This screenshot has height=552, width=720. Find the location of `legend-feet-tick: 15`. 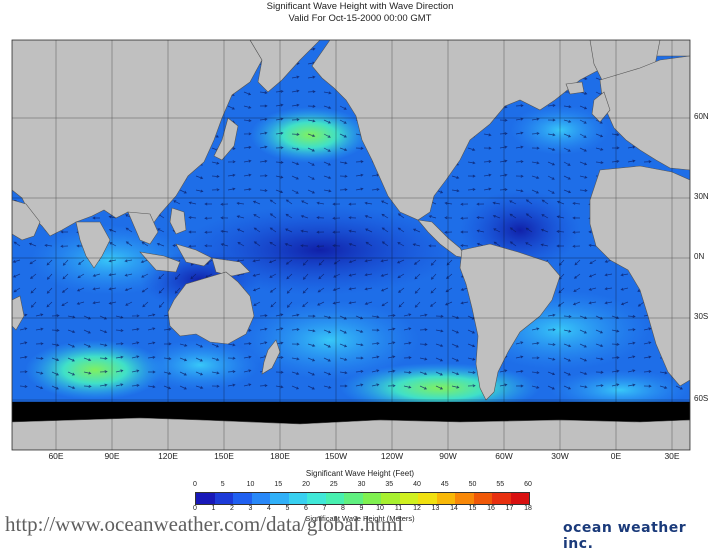

legend-feet-tick: 15 is located at coordinates (278, 484).